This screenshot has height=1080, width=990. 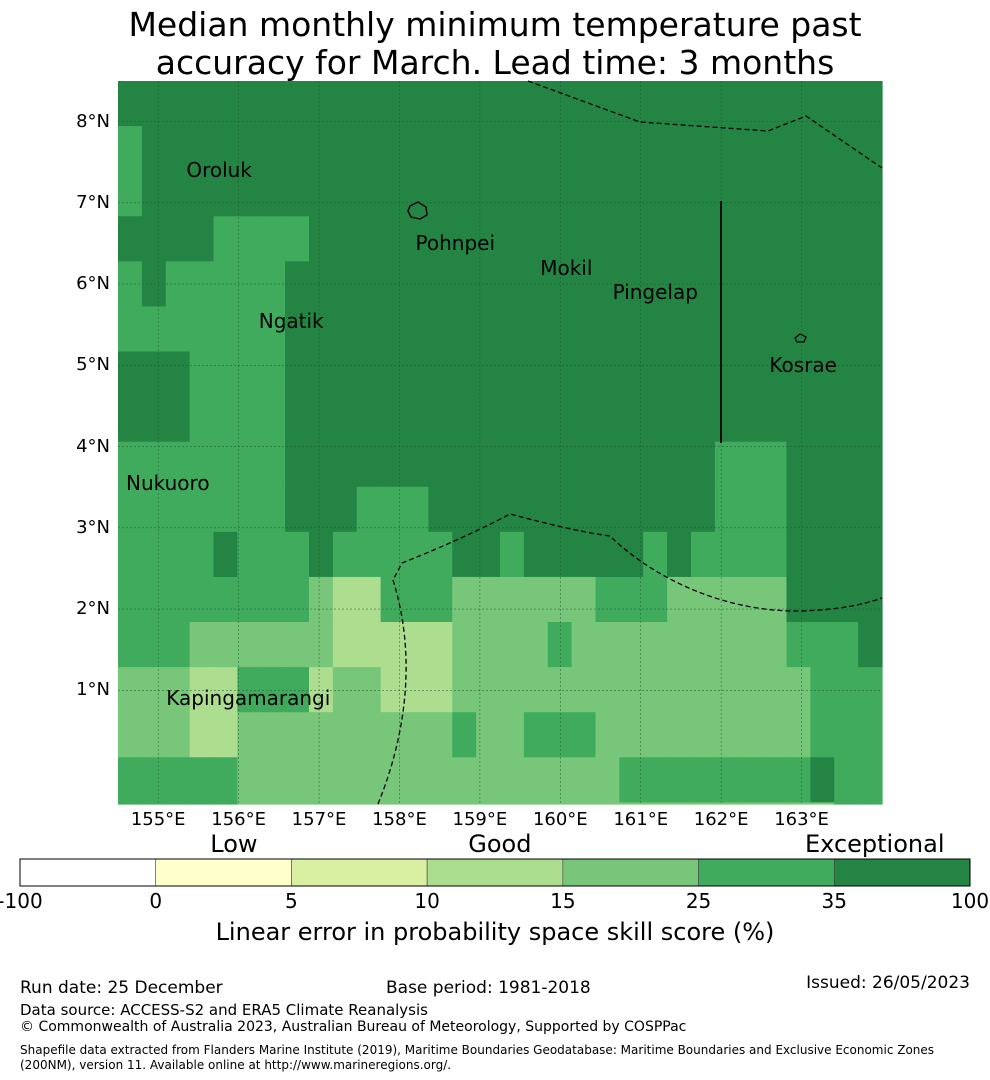 I want to click on place-label: Oroluk, so click(x=219, y=170).